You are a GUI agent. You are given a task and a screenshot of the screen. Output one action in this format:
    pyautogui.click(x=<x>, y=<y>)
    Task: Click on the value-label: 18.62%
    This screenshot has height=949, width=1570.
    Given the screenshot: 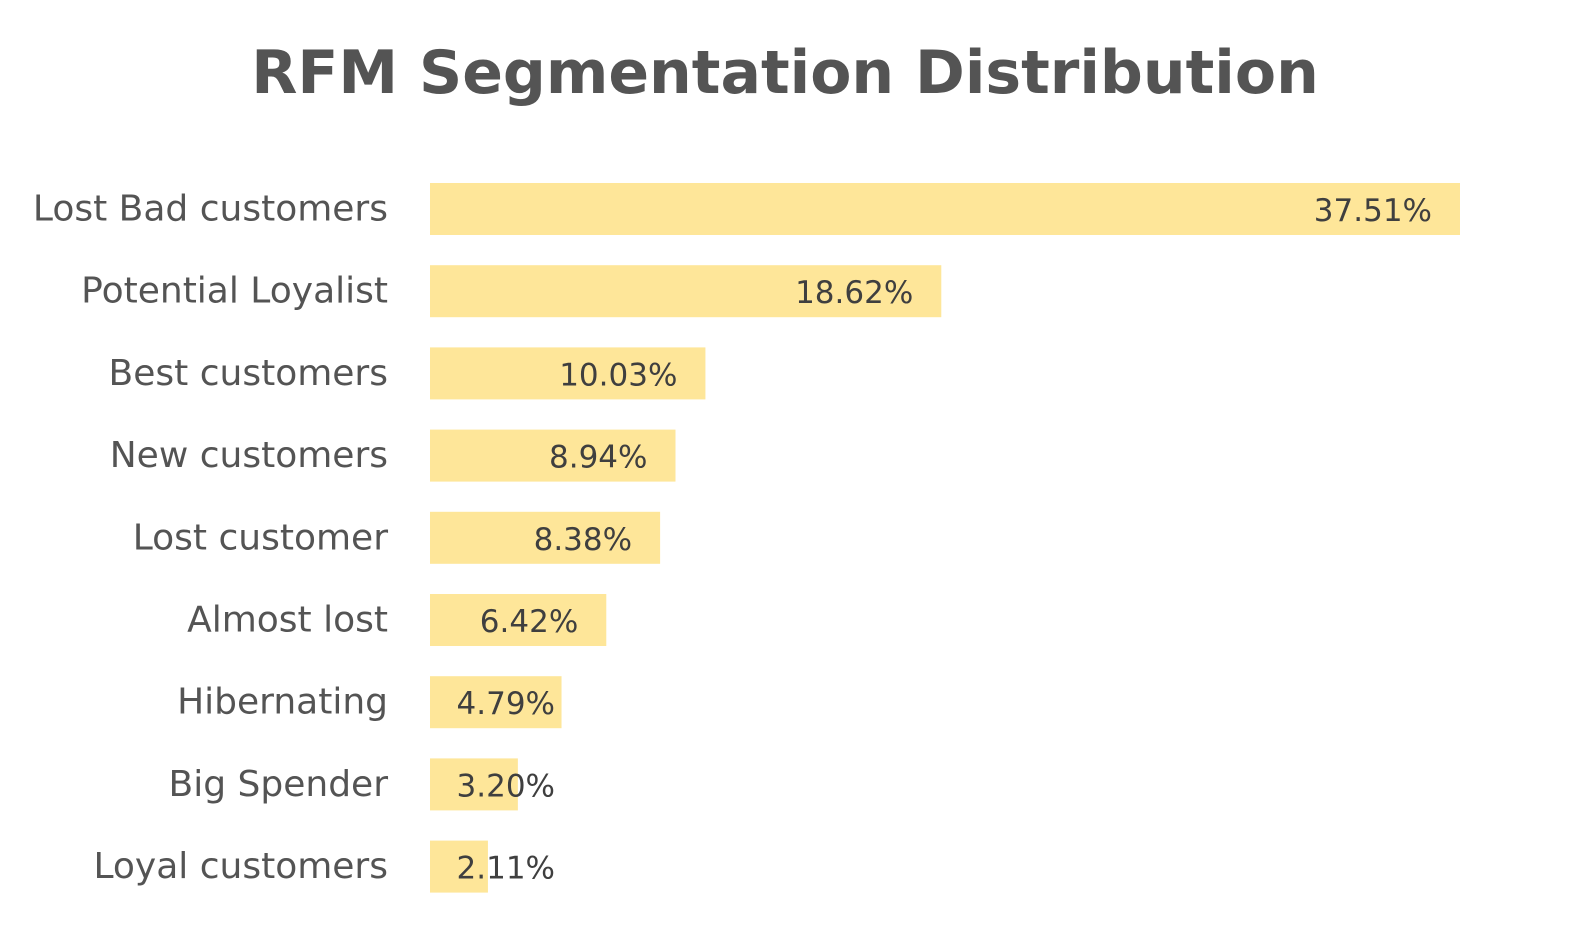 What is the action you would take?
    pyautogui.click(x=854, y=293)
    